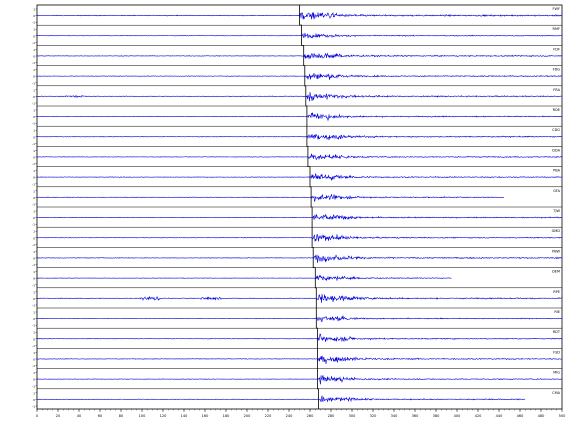  What do you see at coordinates (299, 137) in the screenshot?
I see `trace-cdg` at bounding box center [299, 137].